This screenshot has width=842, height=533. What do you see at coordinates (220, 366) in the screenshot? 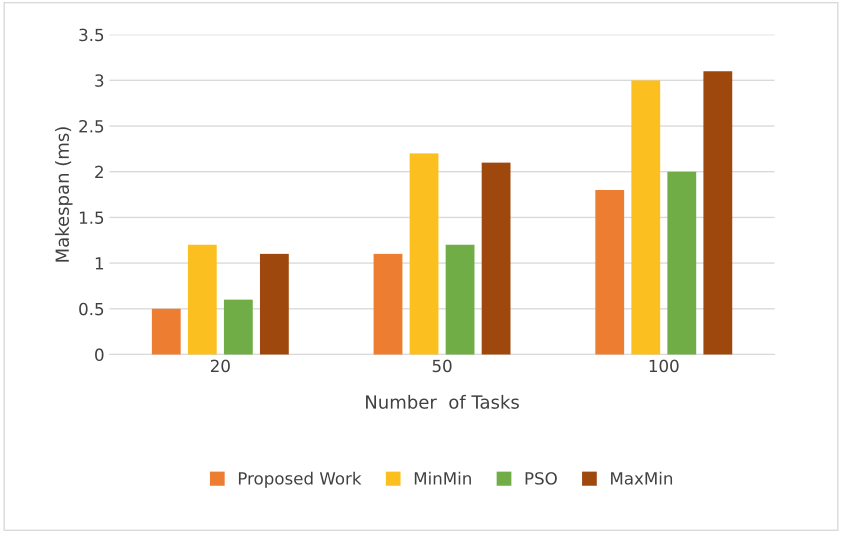
I see `x-tick-label: 20` at bounding box center [220, 366].